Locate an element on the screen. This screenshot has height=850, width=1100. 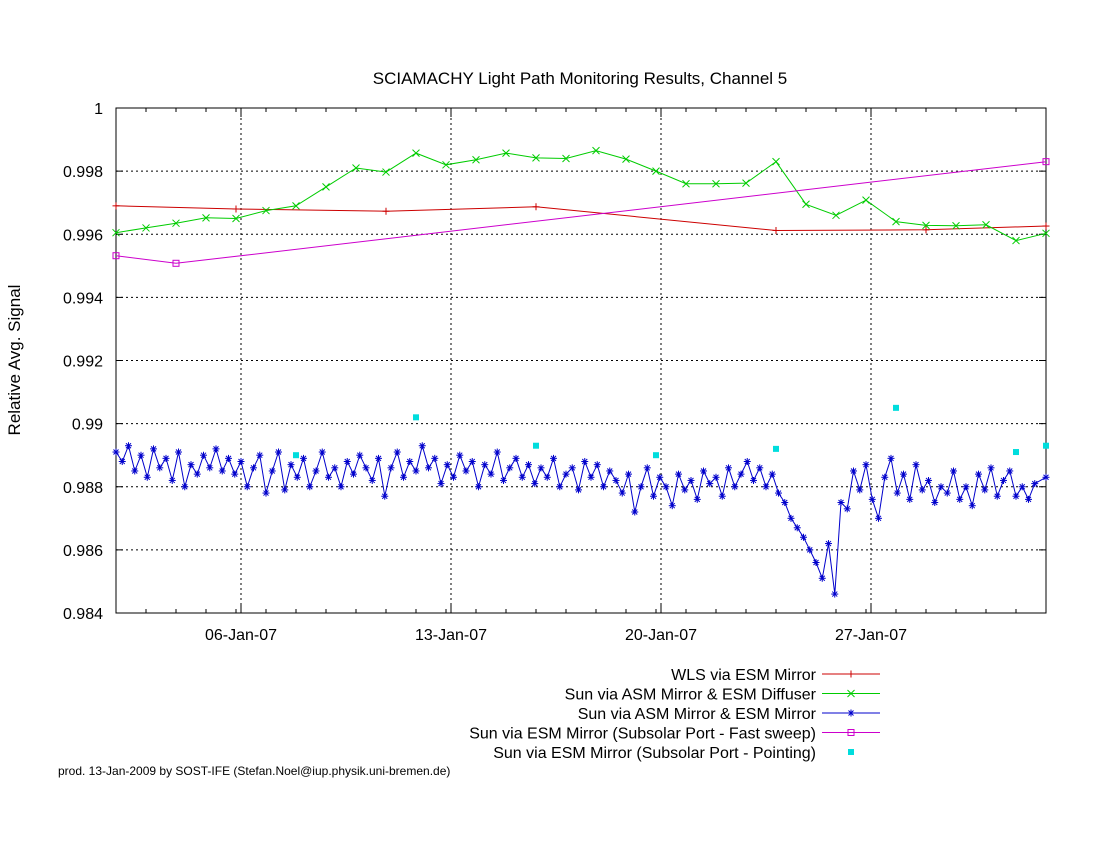
legend-label: Sun via ASM Mirror & ESM Diffuser is located at coordinates (691, 695).